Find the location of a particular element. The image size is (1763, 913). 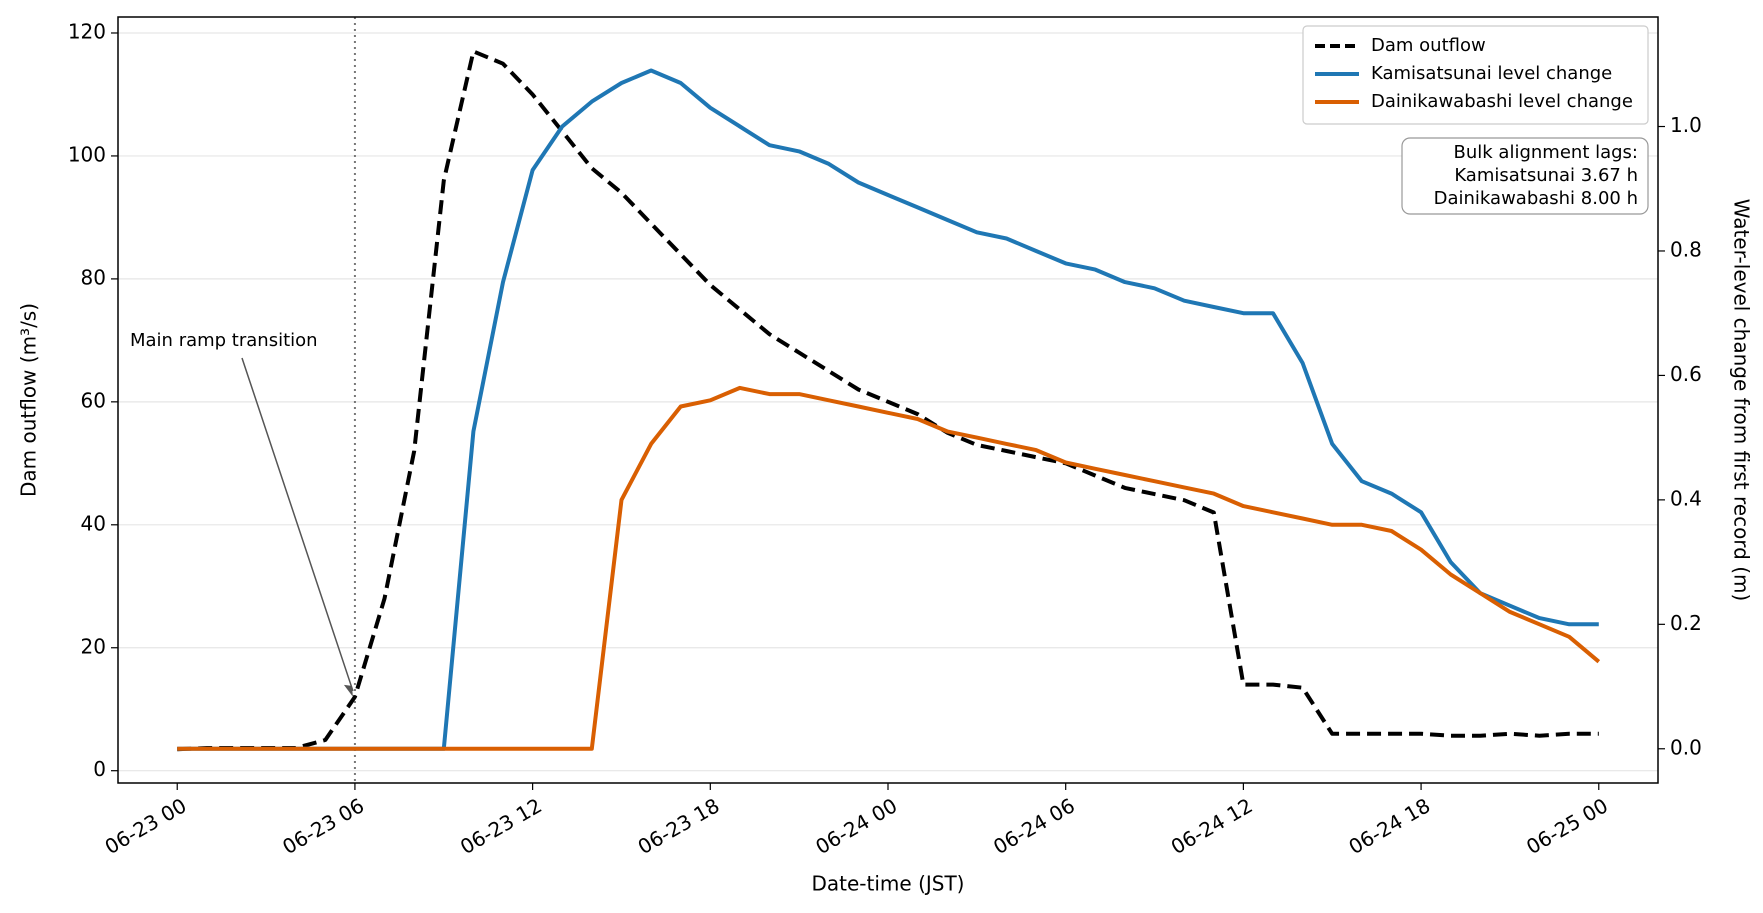

x-tick-label: 06-24 00 is located at coordinates (856, 826).